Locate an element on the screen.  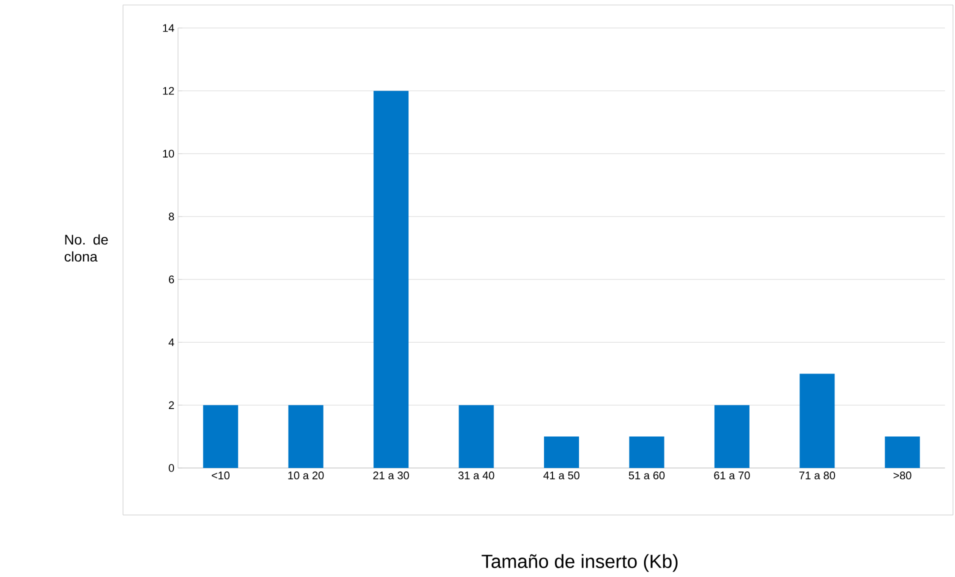
y-tick-label: 4 is located at coordinates (171, 342).